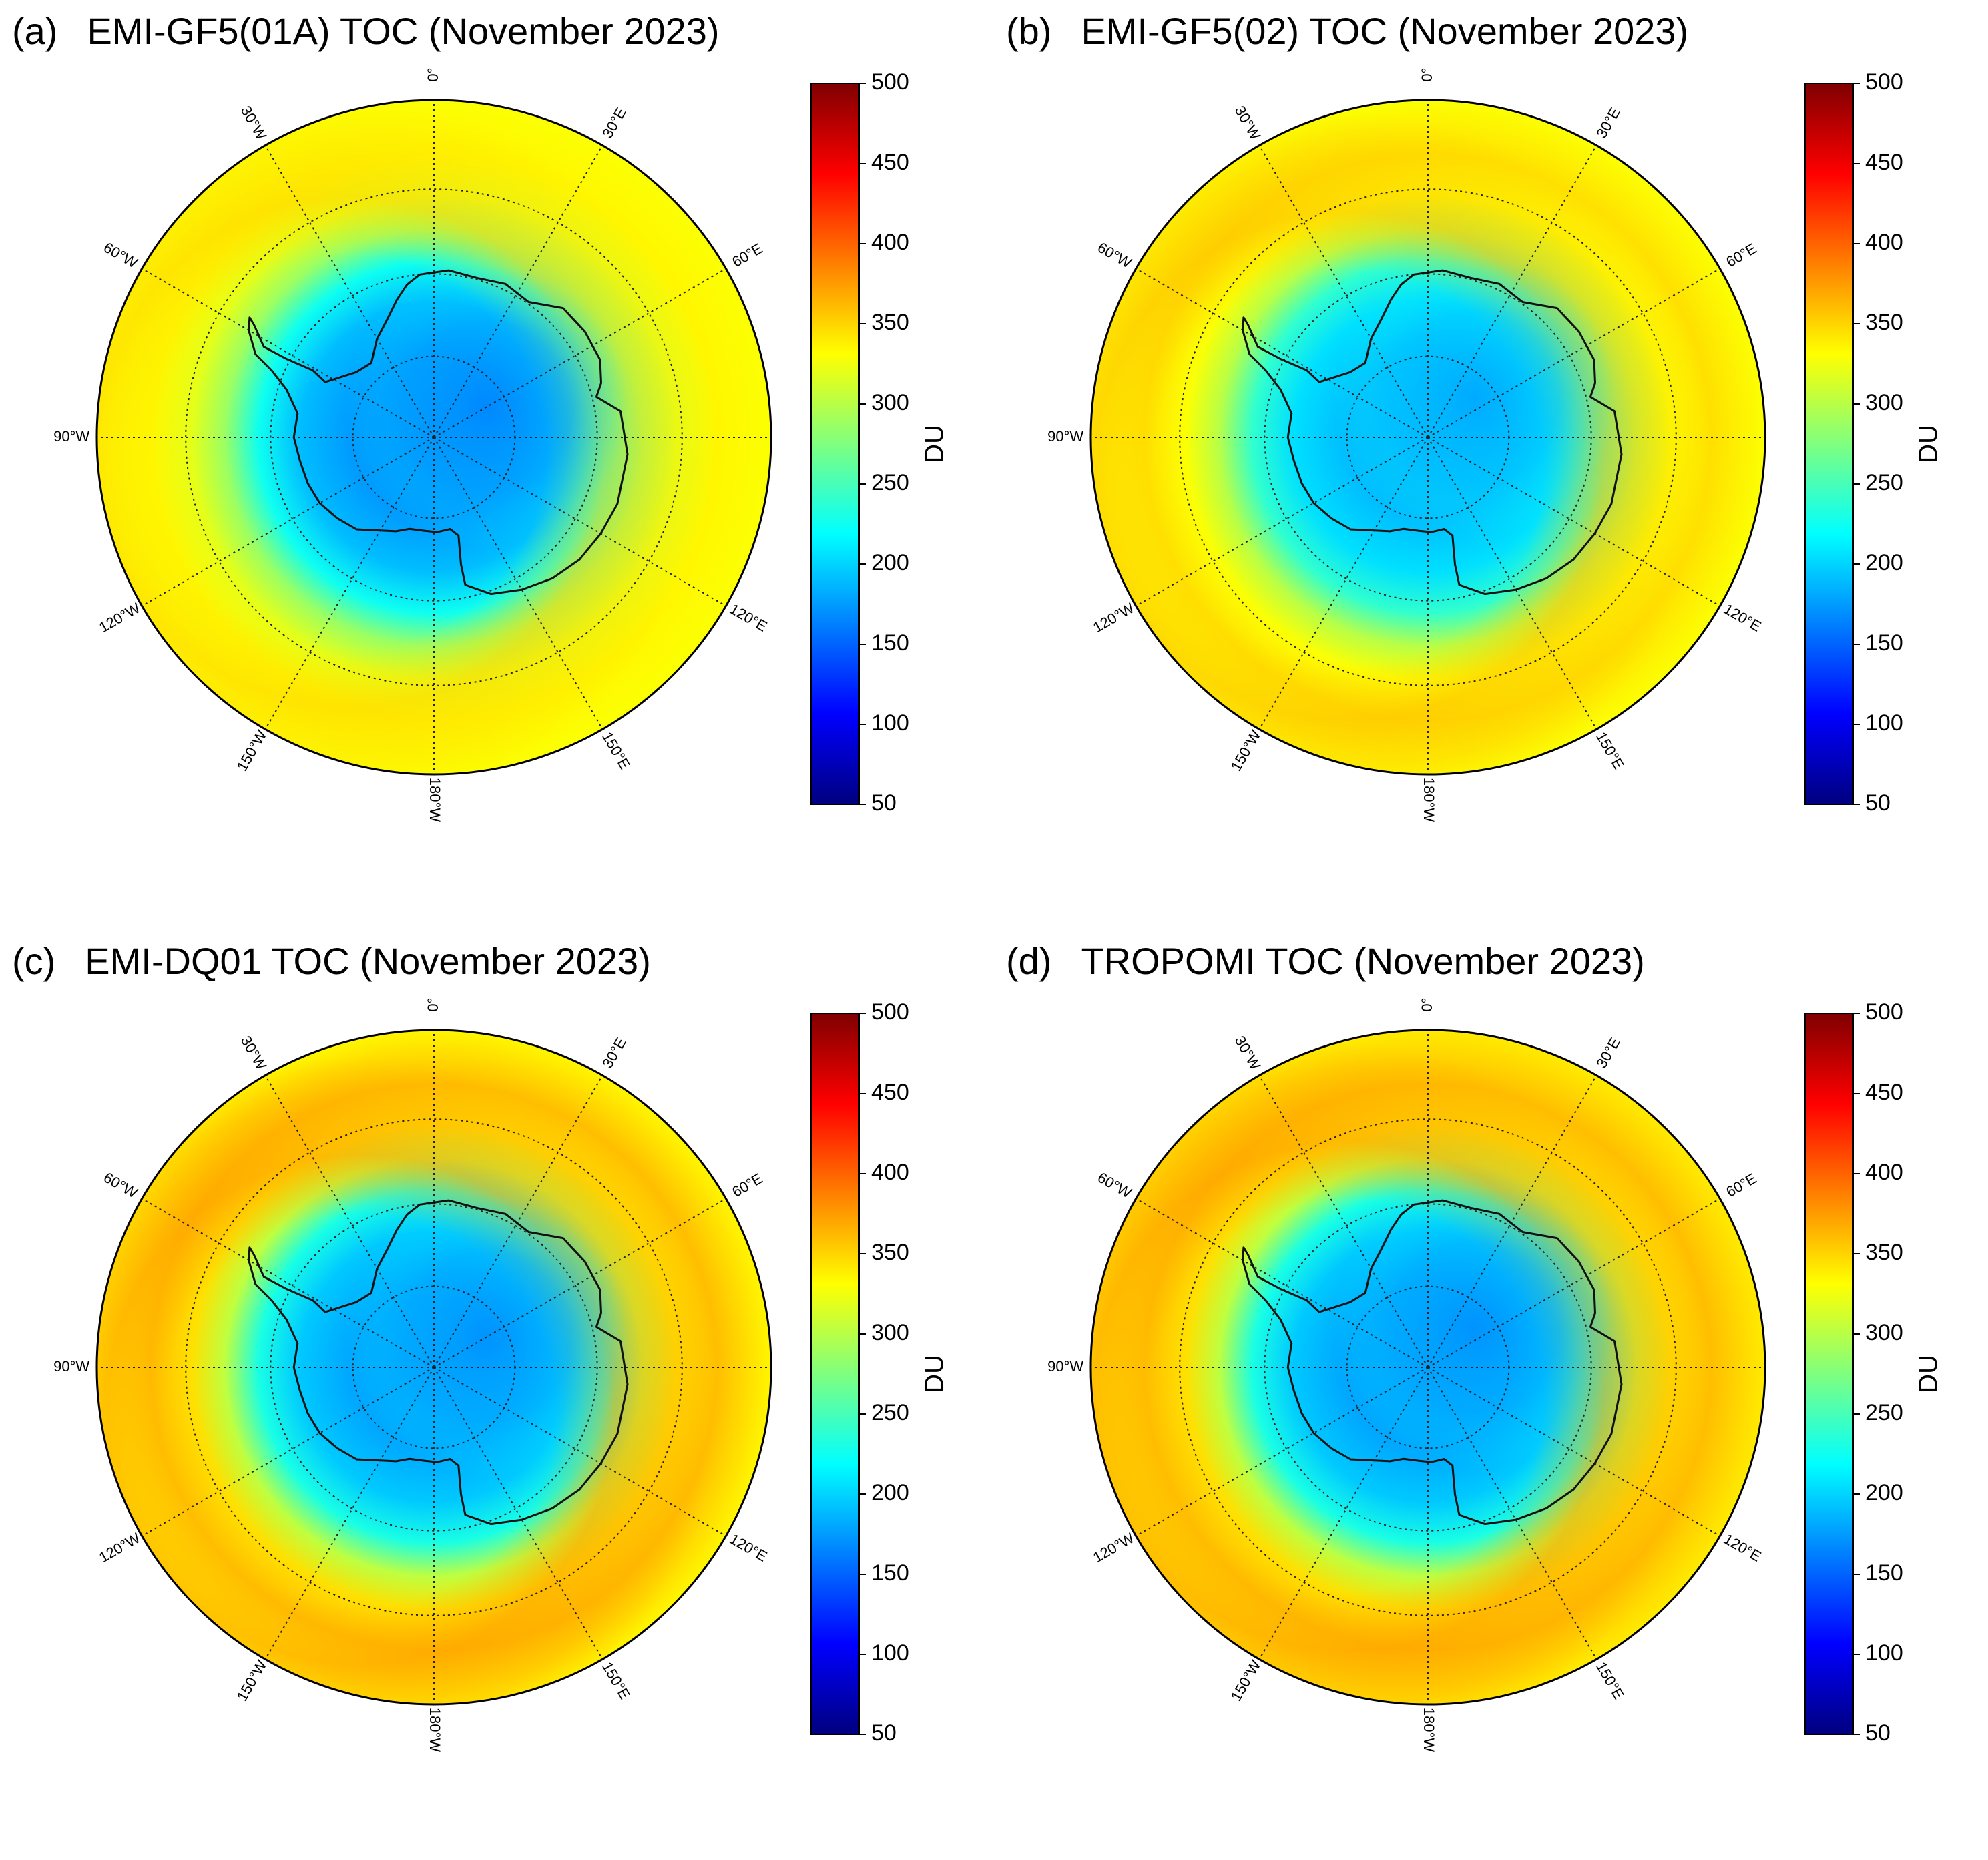  Describe the element at coordinates (1363, 961) in the screenshot. I see `panel-title-text: TROPOMI TOC (November 2023)` at that location.